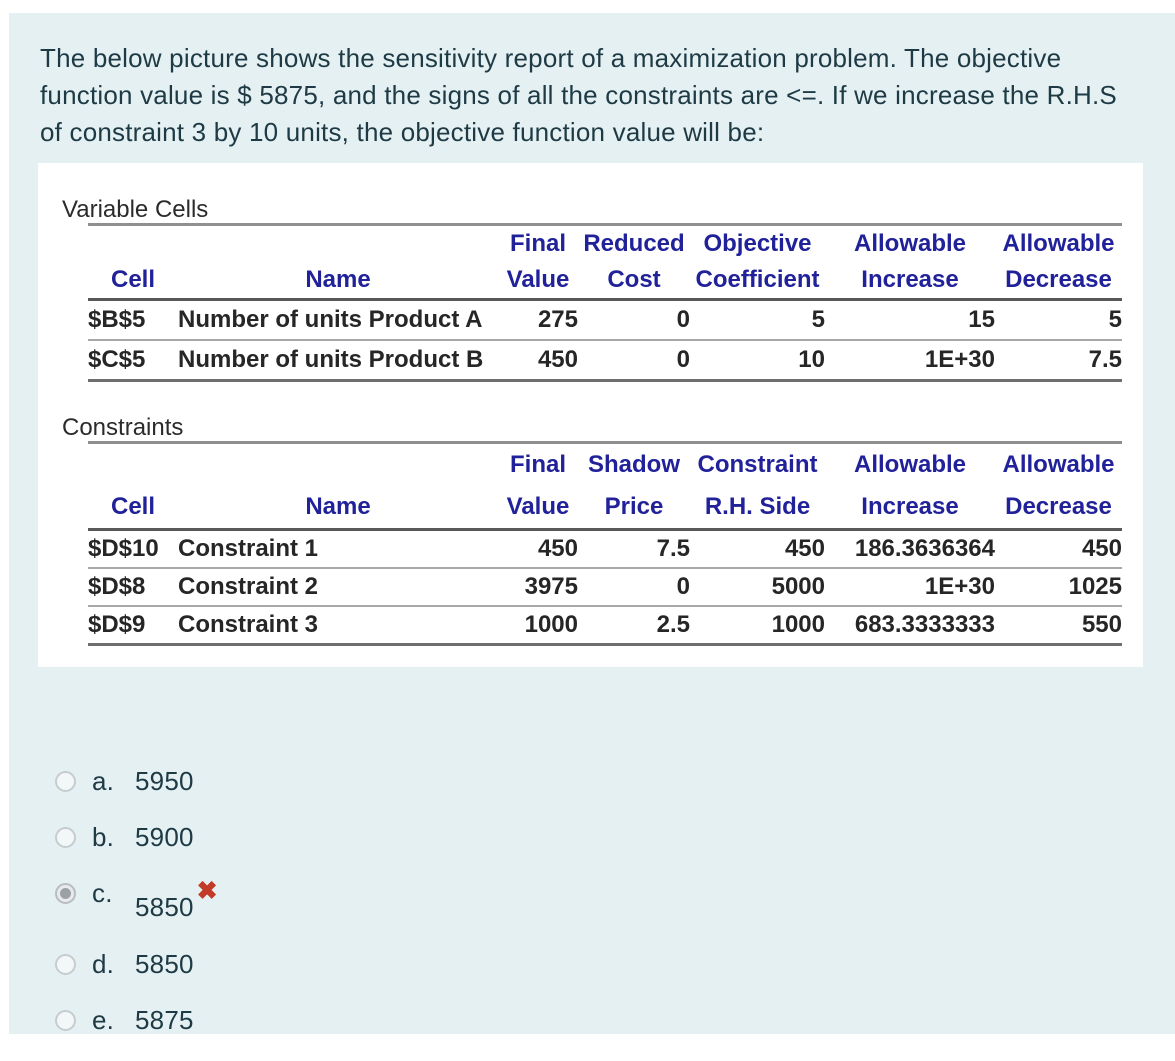 This screenshot has width=1175, height=1061. I want to click on radio-button-d, so click(65, 964).